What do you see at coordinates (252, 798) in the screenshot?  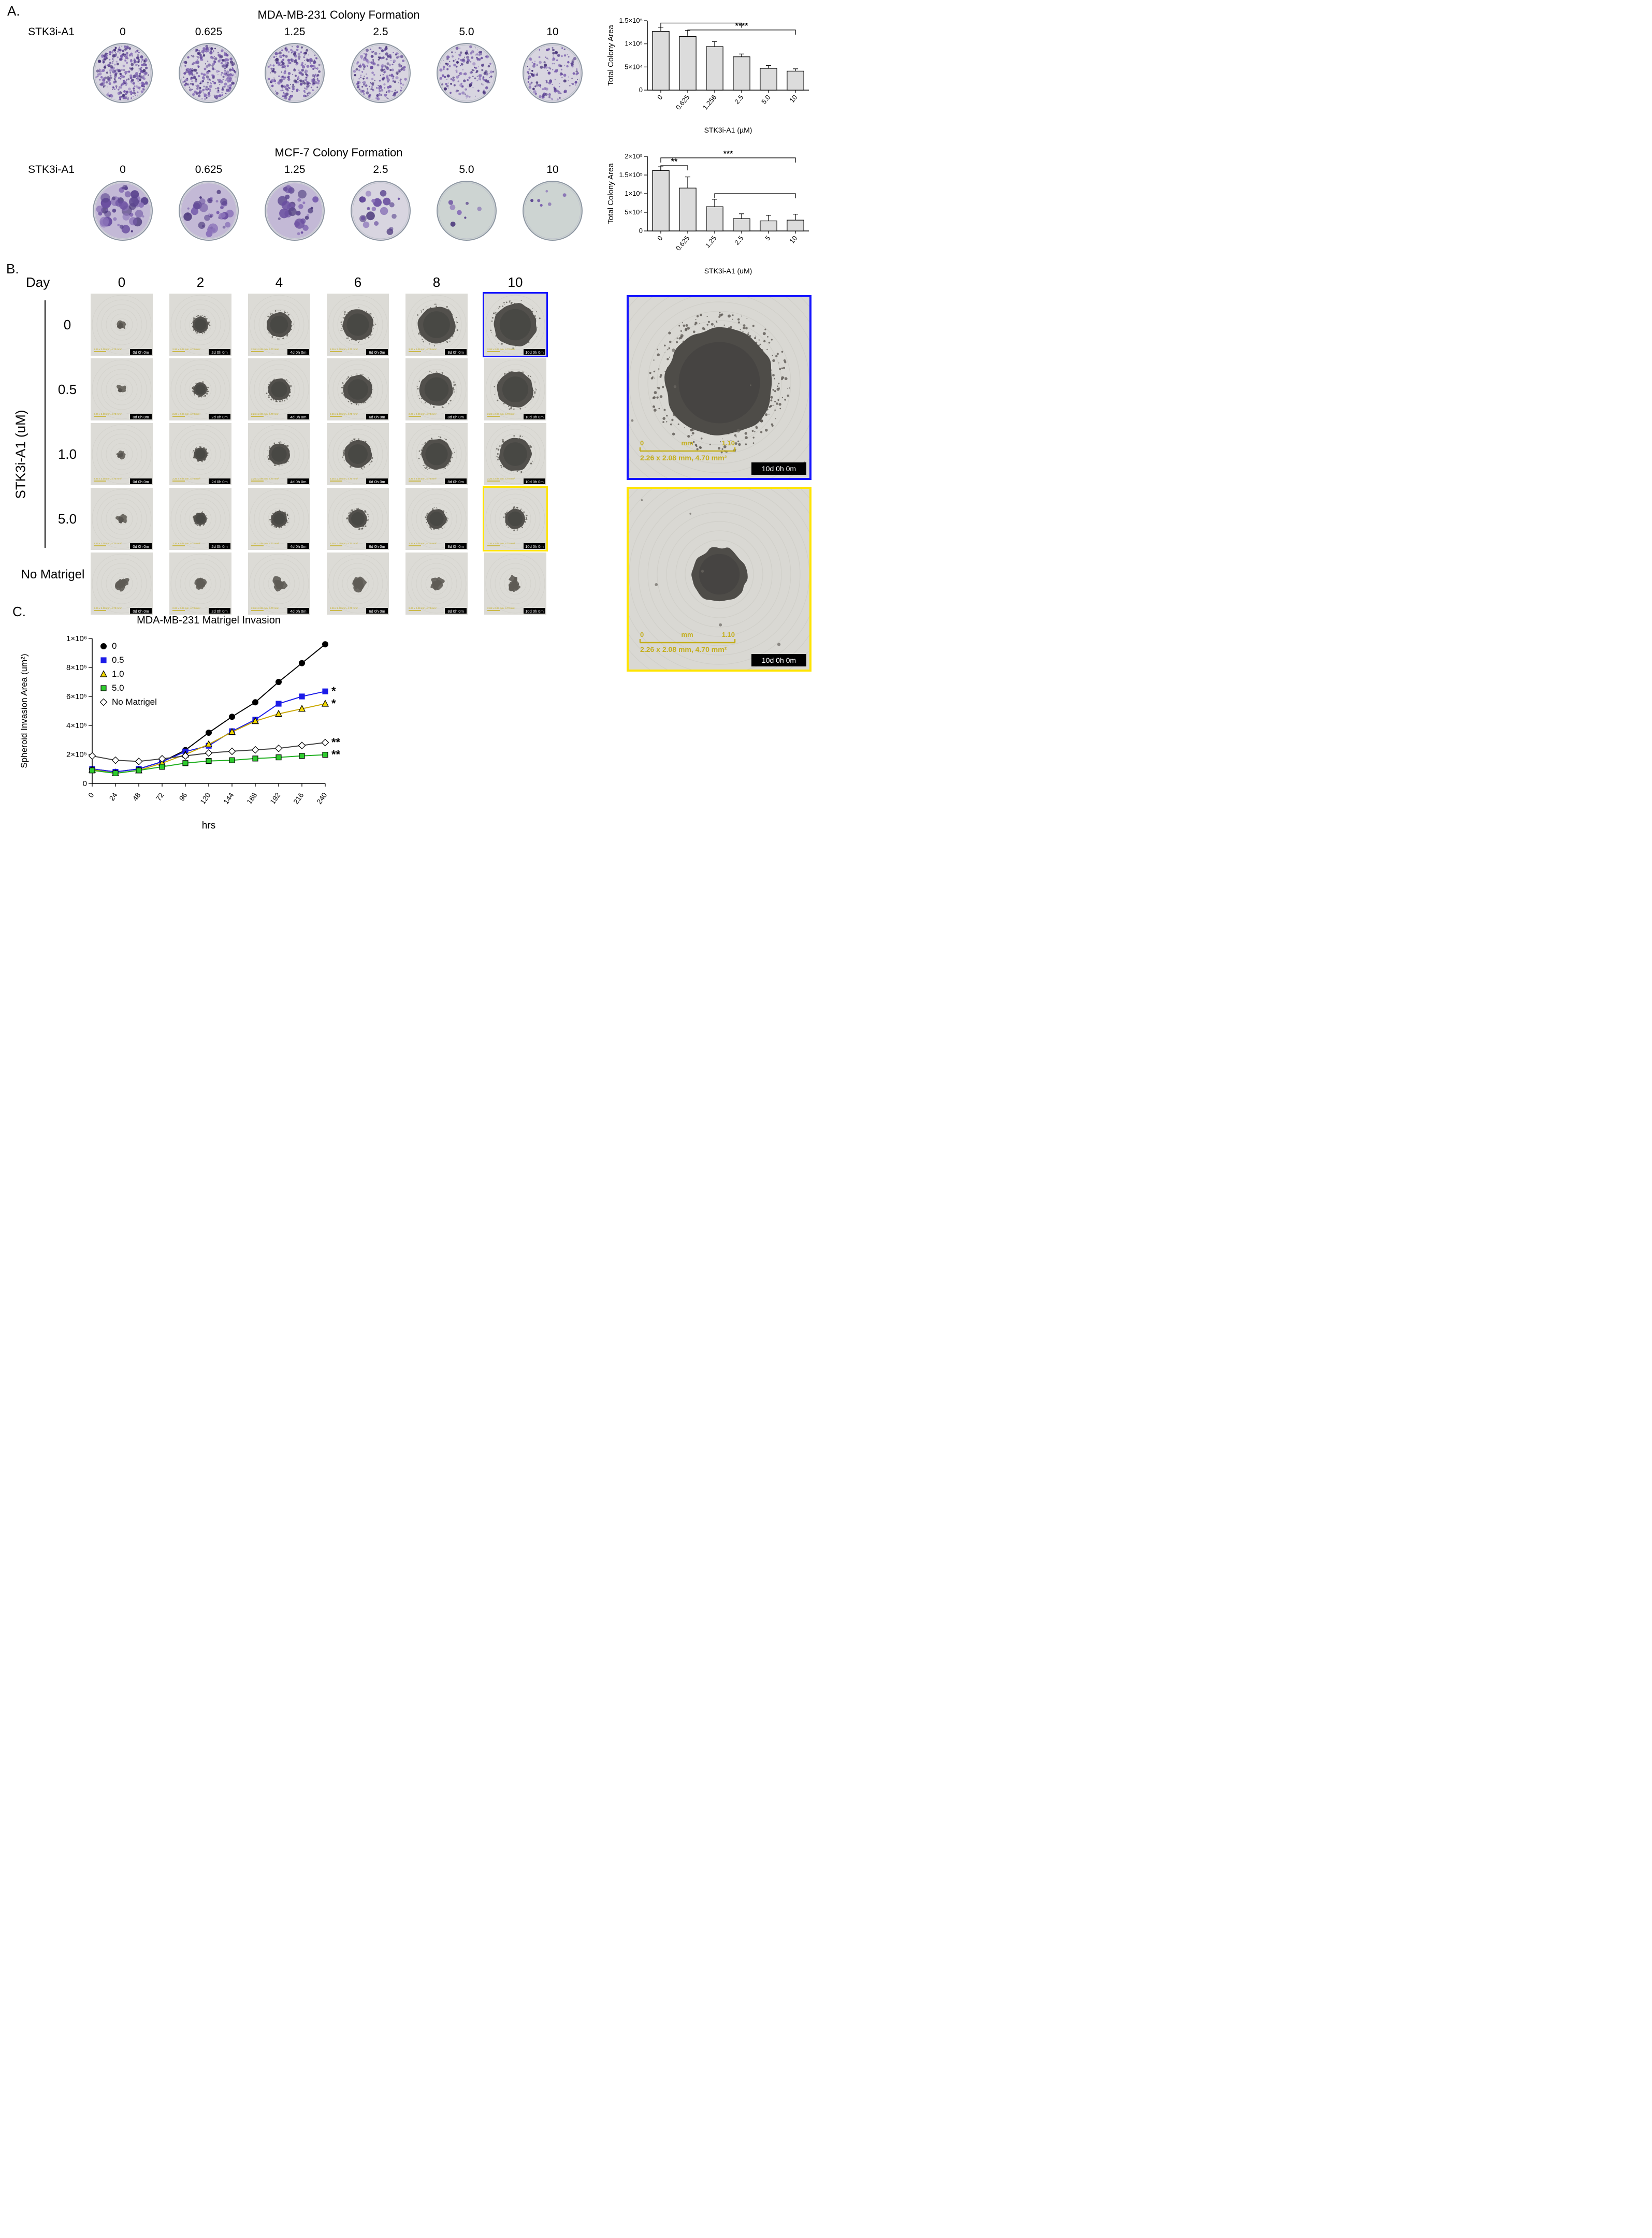 I see `svg-text: 168` at bounding box center [252, 798].